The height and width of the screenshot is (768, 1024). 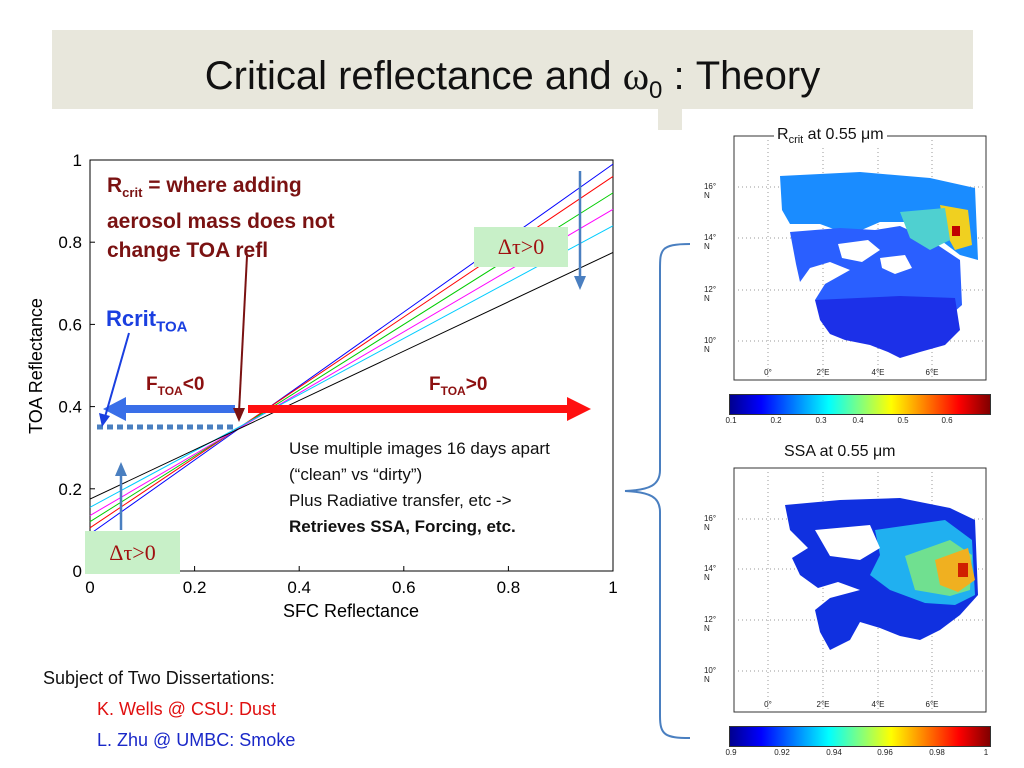 What do you see at coordinates (521, 247) in the screenshot?
I see `delta-tau-box-top: Δτ>0` at bounding box center [521, 247].